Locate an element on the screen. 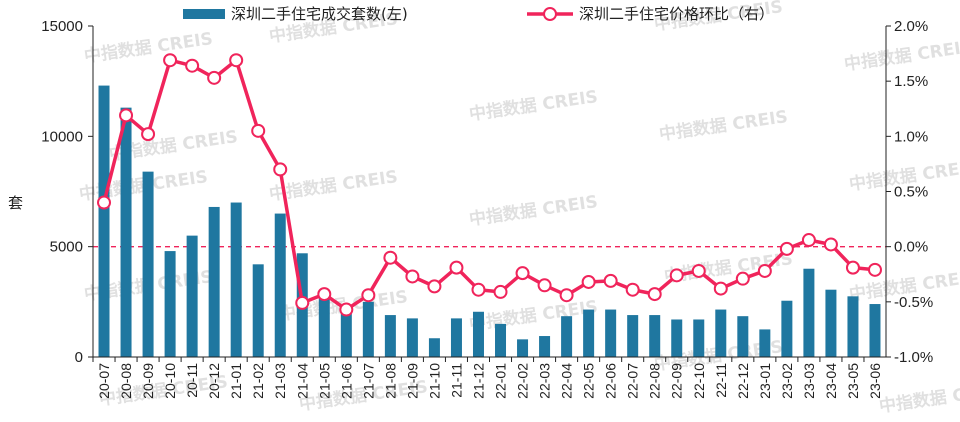 Image resolution: width=960 pixels, height=422 pixels. x-tick-label: 22-03 is located at coordinates (545, 381).